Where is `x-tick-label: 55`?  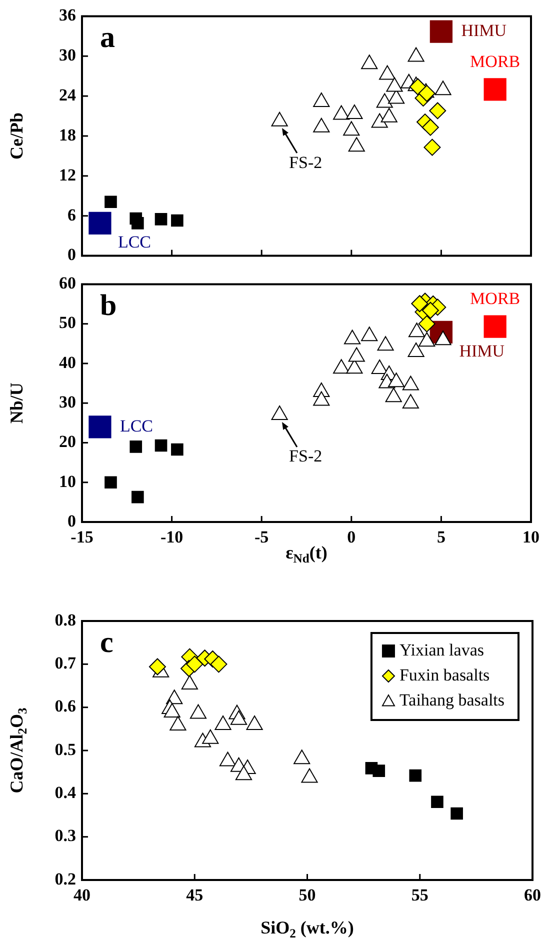 x-tick-label: 55 is located at coordinates (419, 895).